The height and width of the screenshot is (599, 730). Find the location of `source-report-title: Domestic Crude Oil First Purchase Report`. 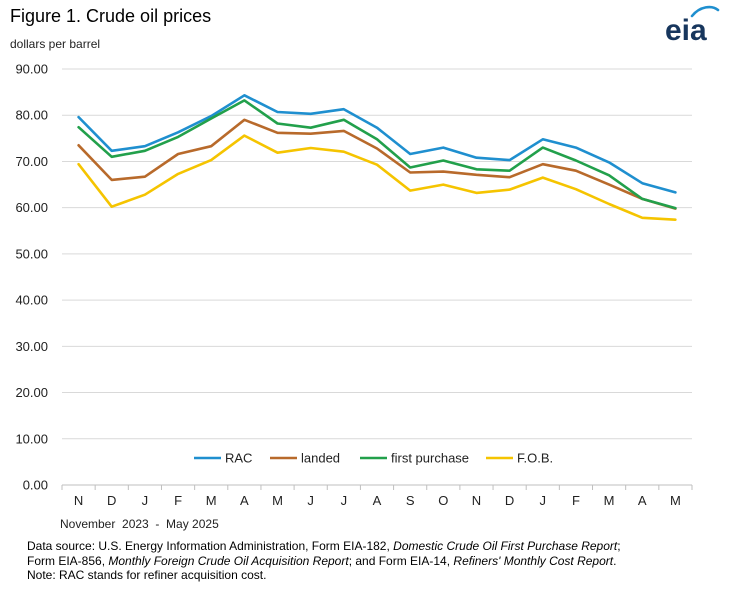

source-report-title: Domestic Crude Oil First Purchase Report is located at coordinates (505, 546).